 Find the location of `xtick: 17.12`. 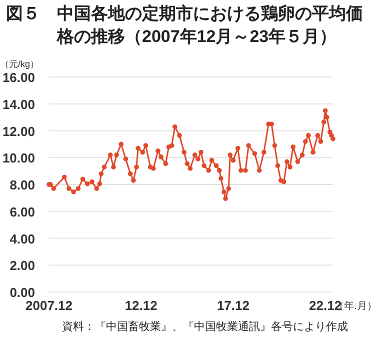

xtick: 17.12 is located at coordinates (233, 305).